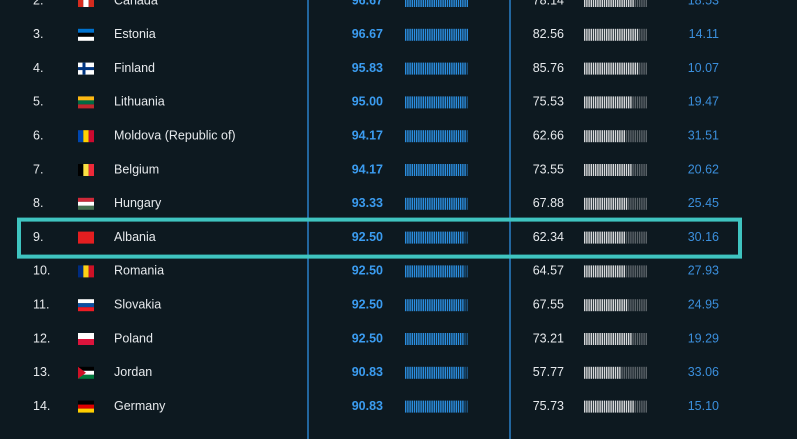 Image resolution: width=797 pixels, height=439 pixels. I want to click on score: 31.51, so click(703, 135).